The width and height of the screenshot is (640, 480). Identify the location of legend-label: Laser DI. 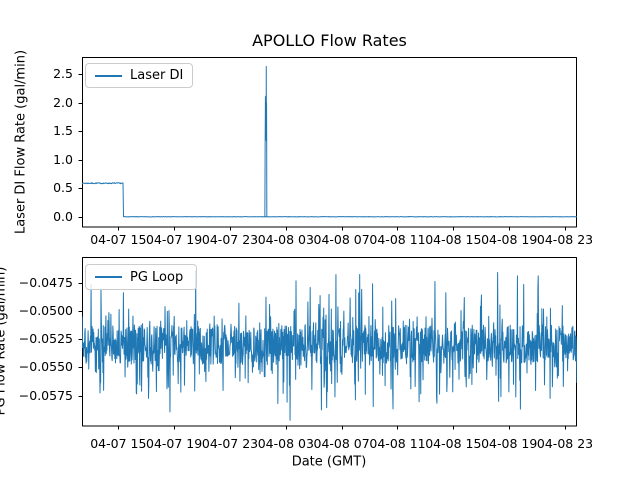
(157, 75).